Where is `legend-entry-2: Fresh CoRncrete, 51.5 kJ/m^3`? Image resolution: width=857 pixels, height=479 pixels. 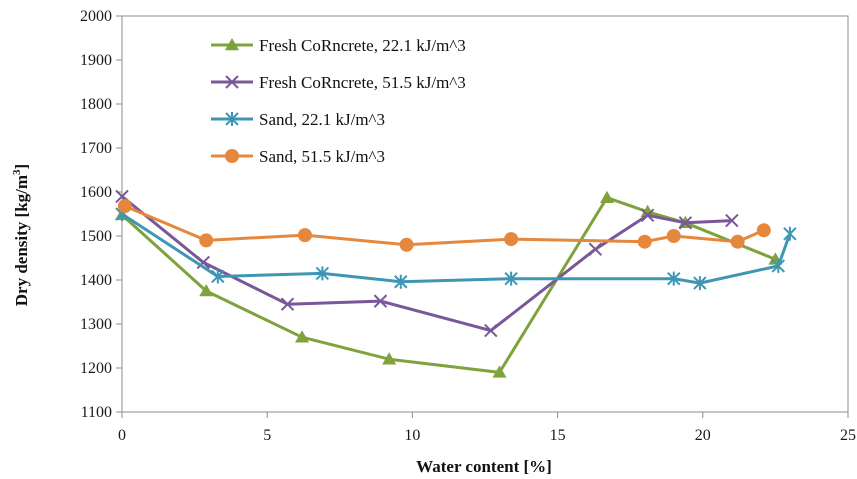 legend-entry-2: Fresh CoRncrete, 51.5 kJ/m^3 is located at coordinates (338, 82).